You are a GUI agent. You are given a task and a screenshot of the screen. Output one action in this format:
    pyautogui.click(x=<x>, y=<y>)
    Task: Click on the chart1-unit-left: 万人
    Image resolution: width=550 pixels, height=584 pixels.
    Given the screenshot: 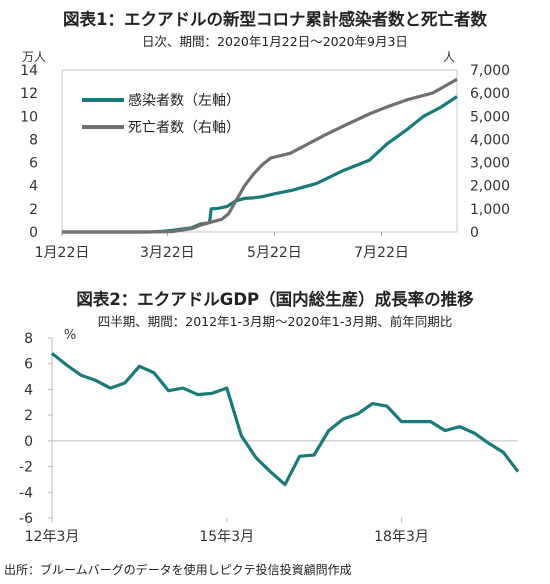 What is the action you would take?
    pyautogui.click(x=34, y=57)
    